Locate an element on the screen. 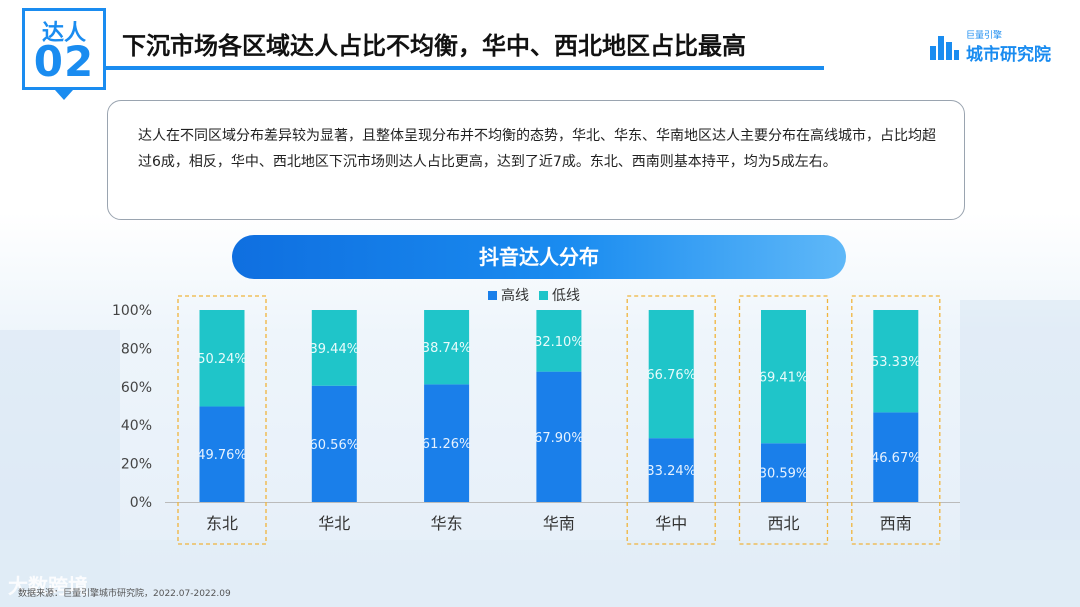 This screenshot has width=1080, height=607. section-badge: 达人 02 is located at coordinates (64, 49).